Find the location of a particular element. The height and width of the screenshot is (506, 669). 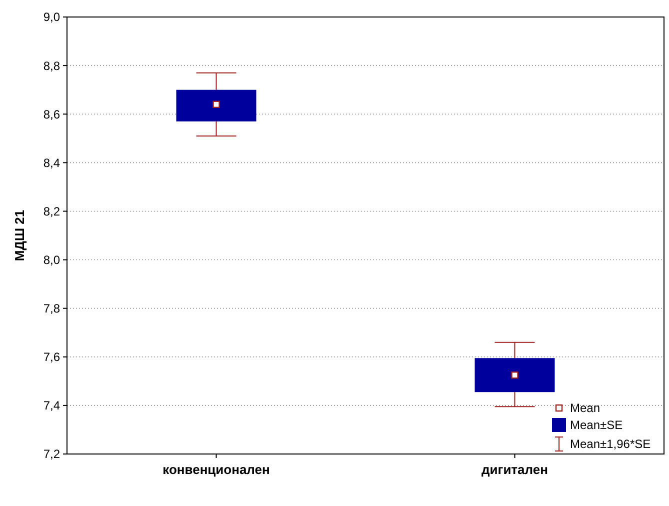

legend-label: Mean±SE is located at coordinates (596, 425).